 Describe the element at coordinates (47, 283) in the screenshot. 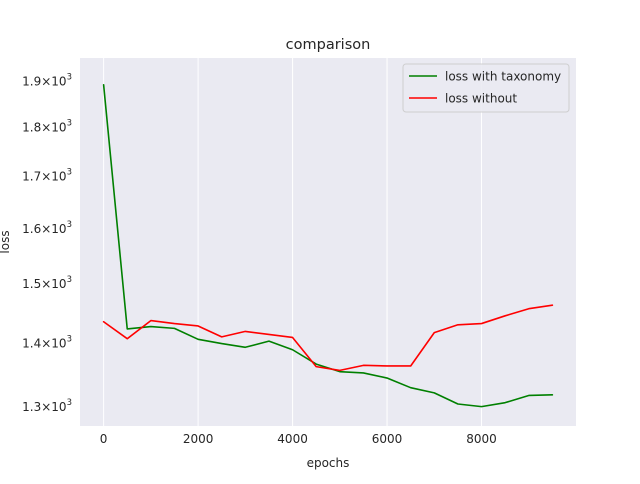

I see `y-tick-label: 1.5×10³` at that location.